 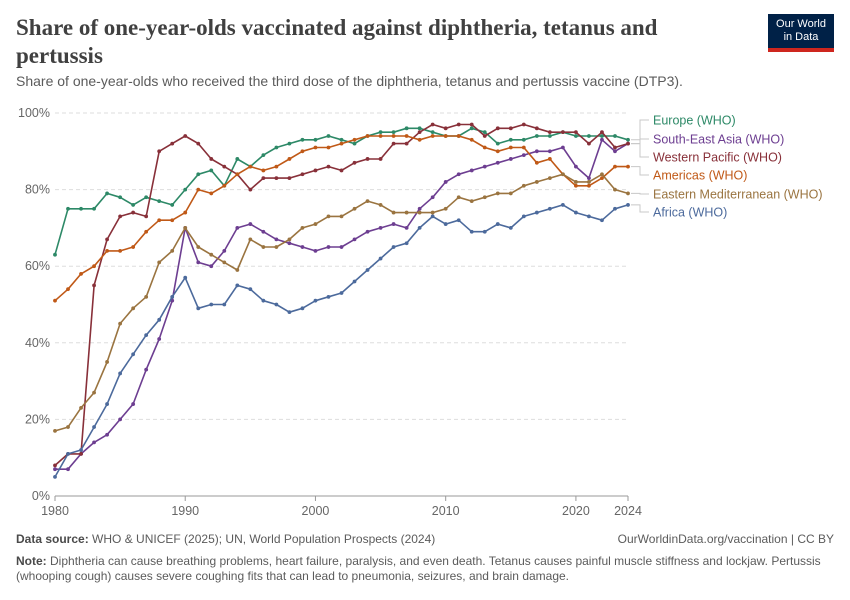 I want to click on x-tick-label: 2020, so click(x=576, y=511).